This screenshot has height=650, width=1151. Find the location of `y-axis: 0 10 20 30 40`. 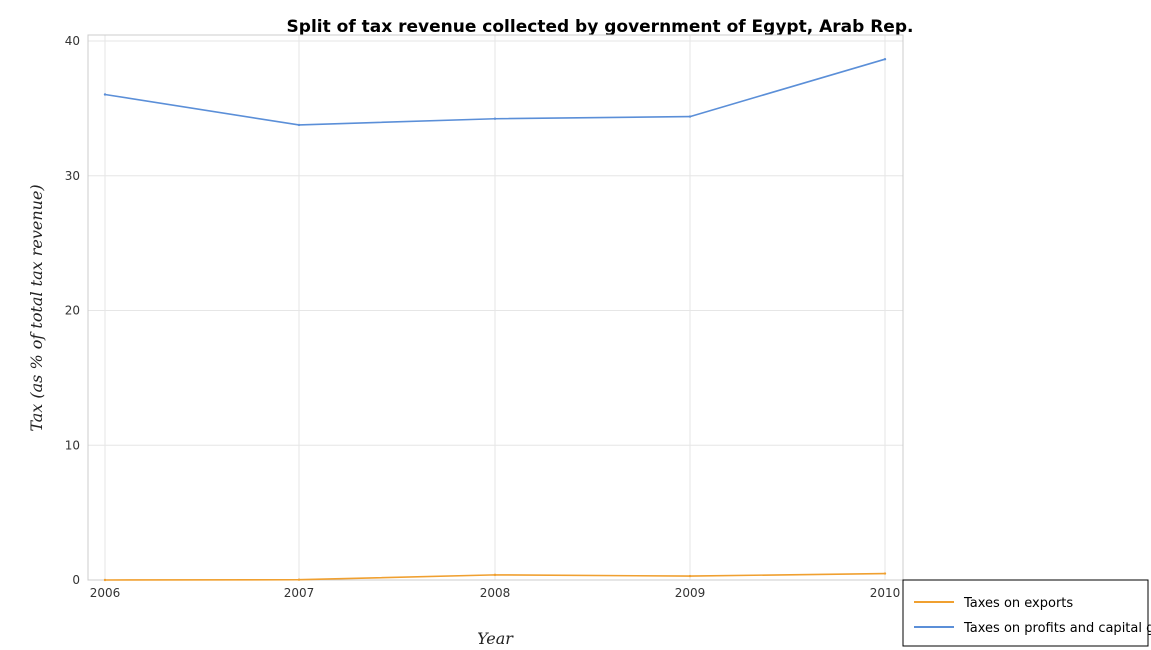

y-axis: 0 10 20 30 40 is located at coordinates (72, 310).